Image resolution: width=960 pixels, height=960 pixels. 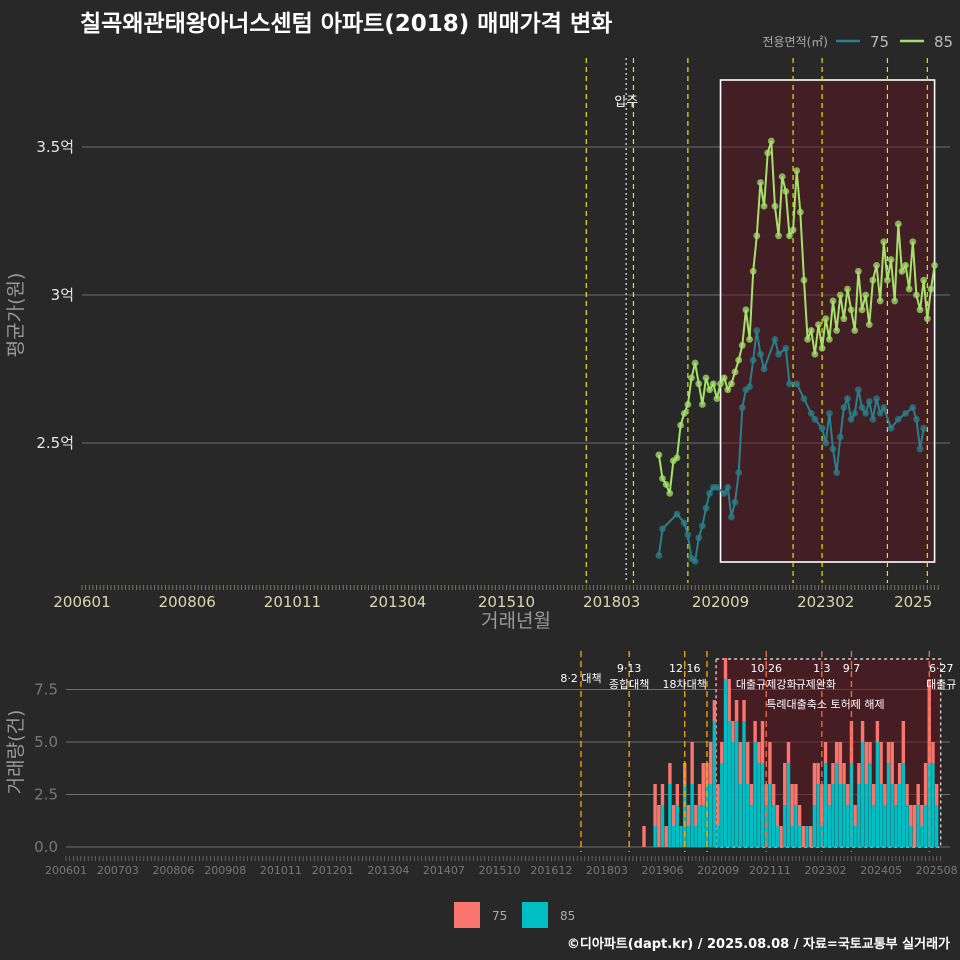 What do you see at coordinates (46, 742) in the screenshot?
I see `y-tick-label: 5.0` at bounding box center [46, 742].